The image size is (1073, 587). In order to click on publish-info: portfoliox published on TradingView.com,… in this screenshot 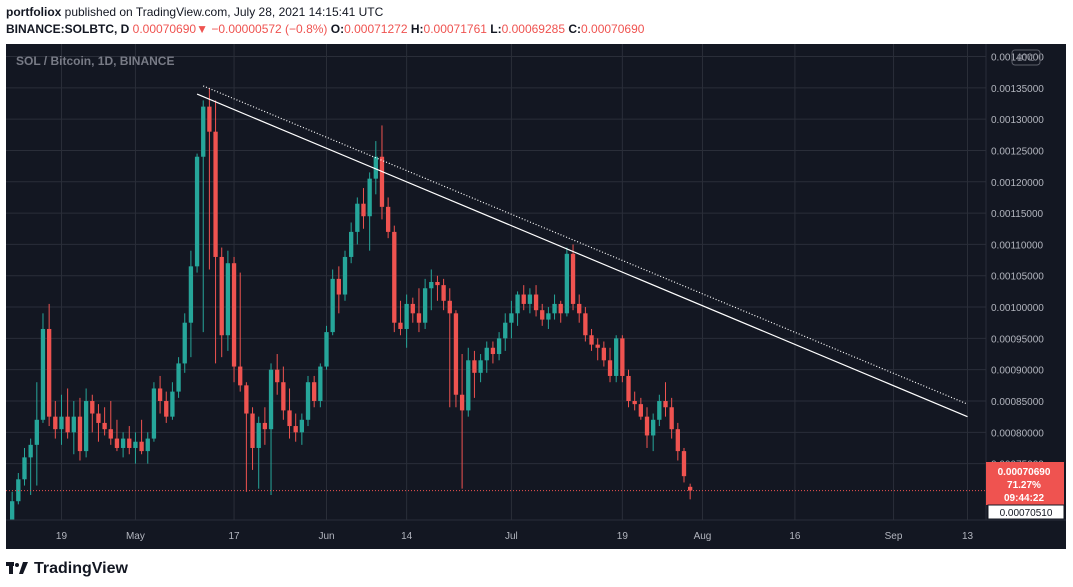, I will do `click(536, 12)`.